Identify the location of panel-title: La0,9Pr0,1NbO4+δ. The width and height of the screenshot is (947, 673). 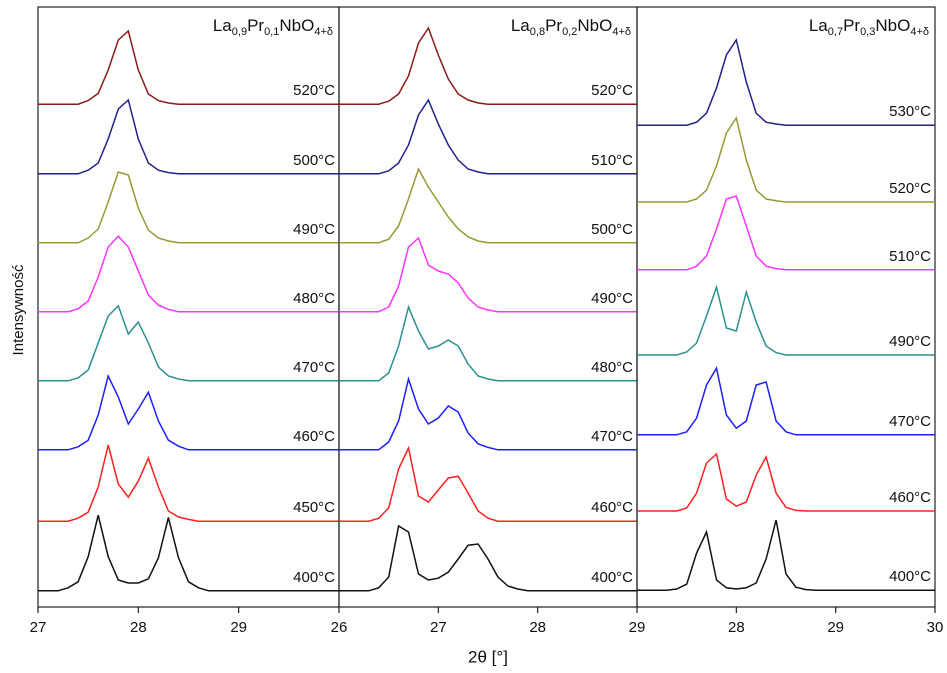
(273, 26).